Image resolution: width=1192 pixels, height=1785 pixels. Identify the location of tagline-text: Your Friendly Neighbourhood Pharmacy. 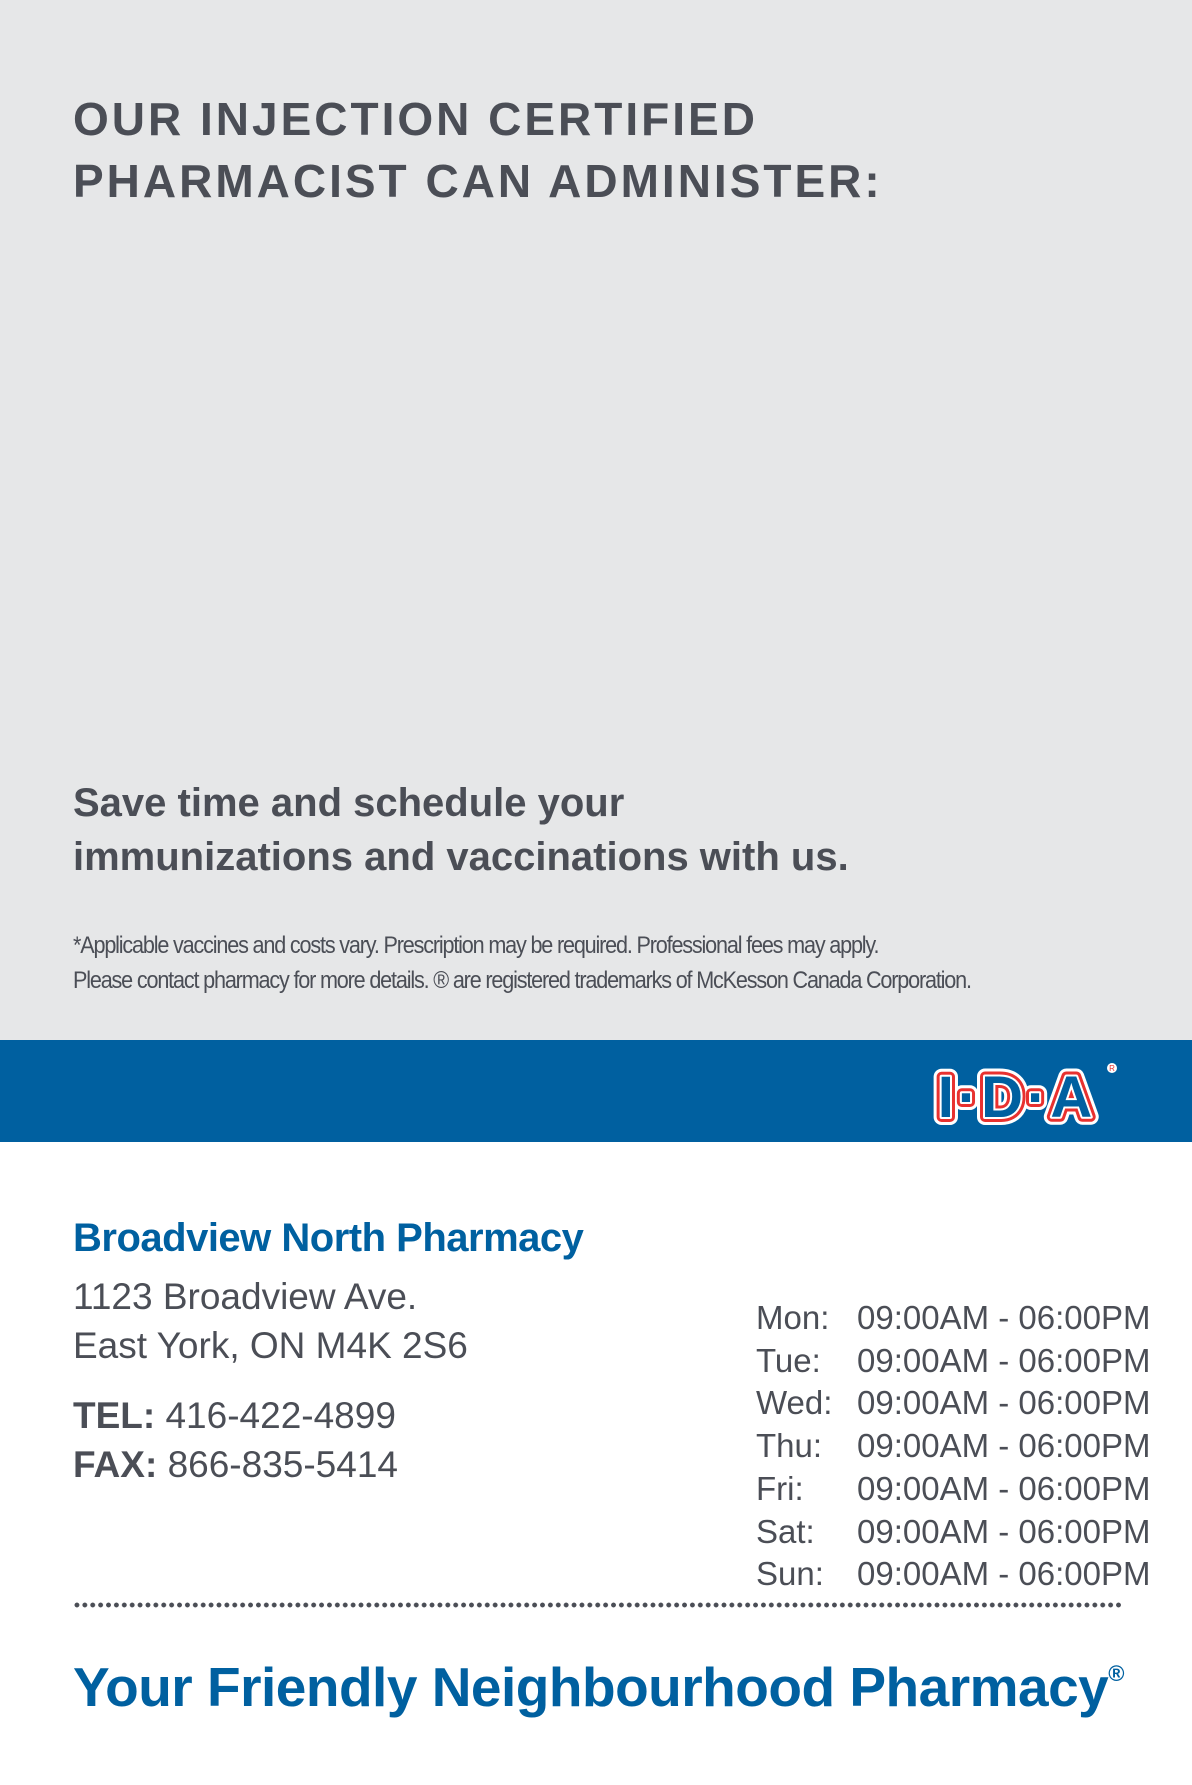
(591, 1687).